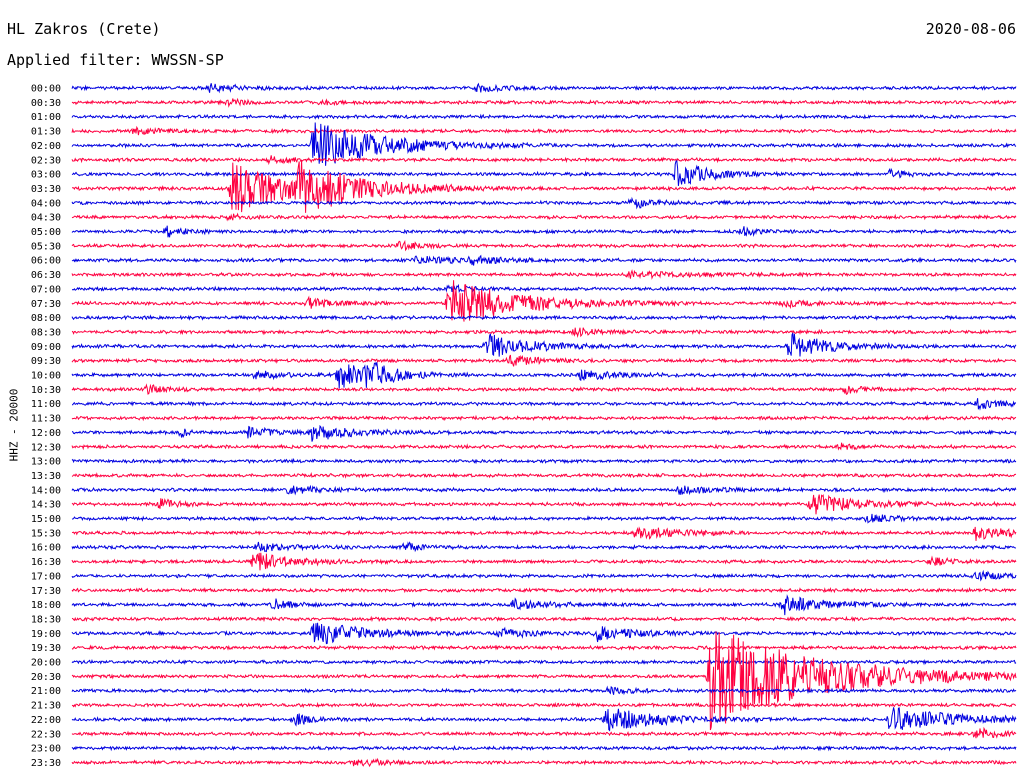  I want to click on row-time-label: 22:30, so click(46, 734).